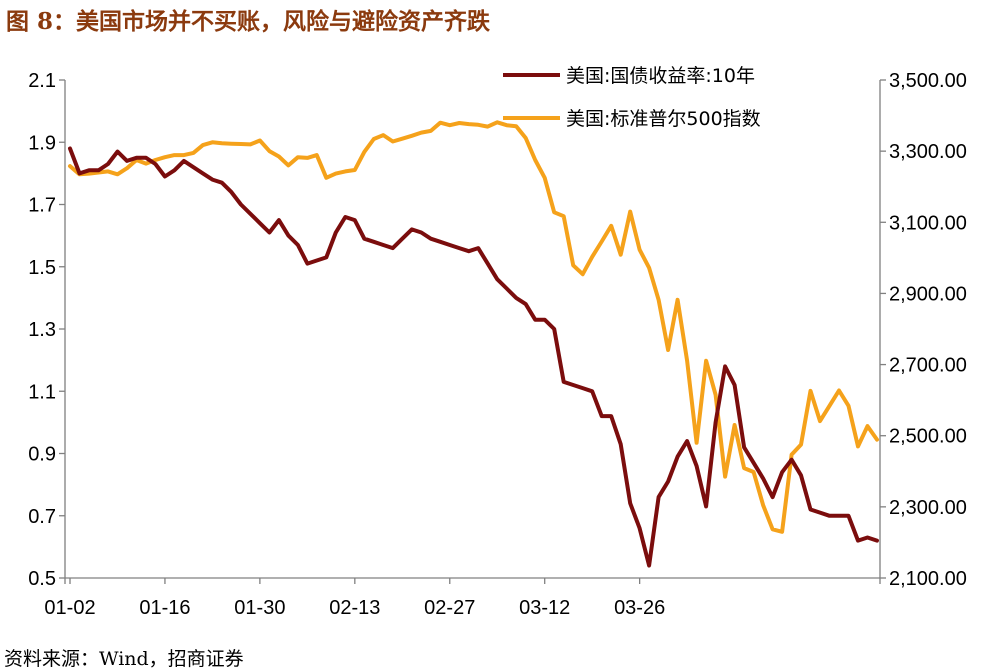 This screenshot has width=1005, height=672. I want to click on legend-label: 美国:国债收益率:10年, so click(660, 76).